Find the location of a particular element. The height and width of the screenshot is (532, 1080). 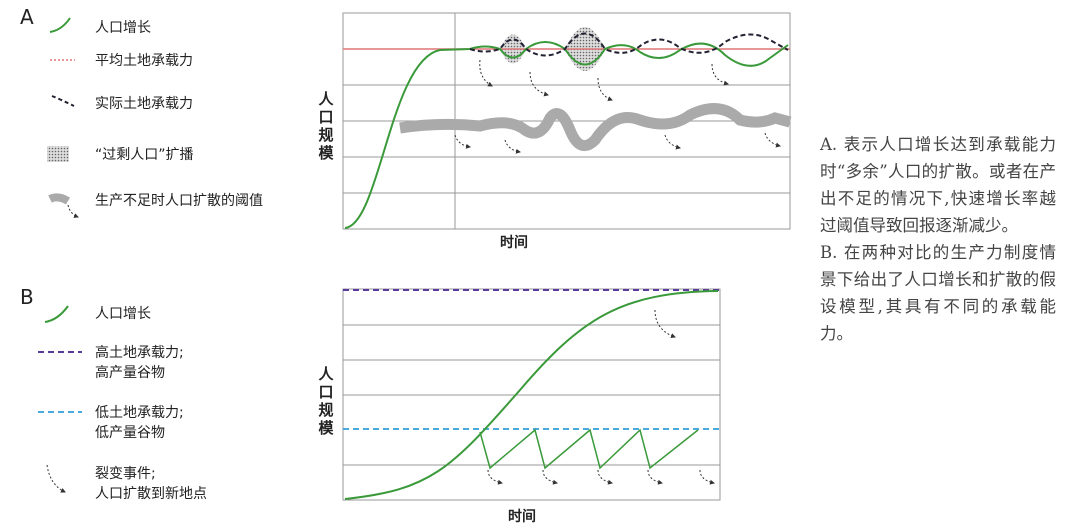

legend-label: 裂变事件; is located at coordinates (125, 474).